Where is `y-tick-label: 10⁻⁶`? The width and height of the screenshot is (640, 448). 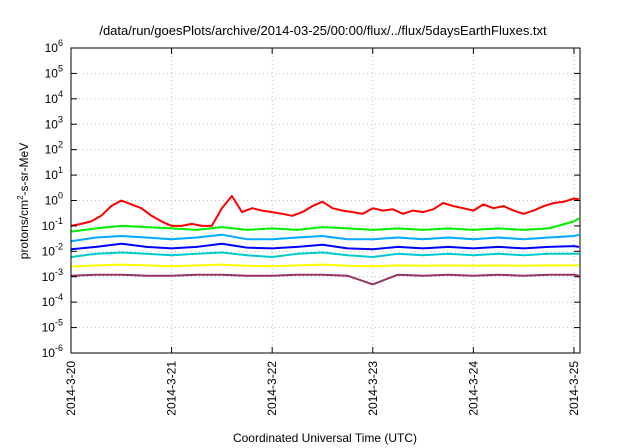
y-tick-label: 10⁻⁶ is located at coordinates (52, 351).